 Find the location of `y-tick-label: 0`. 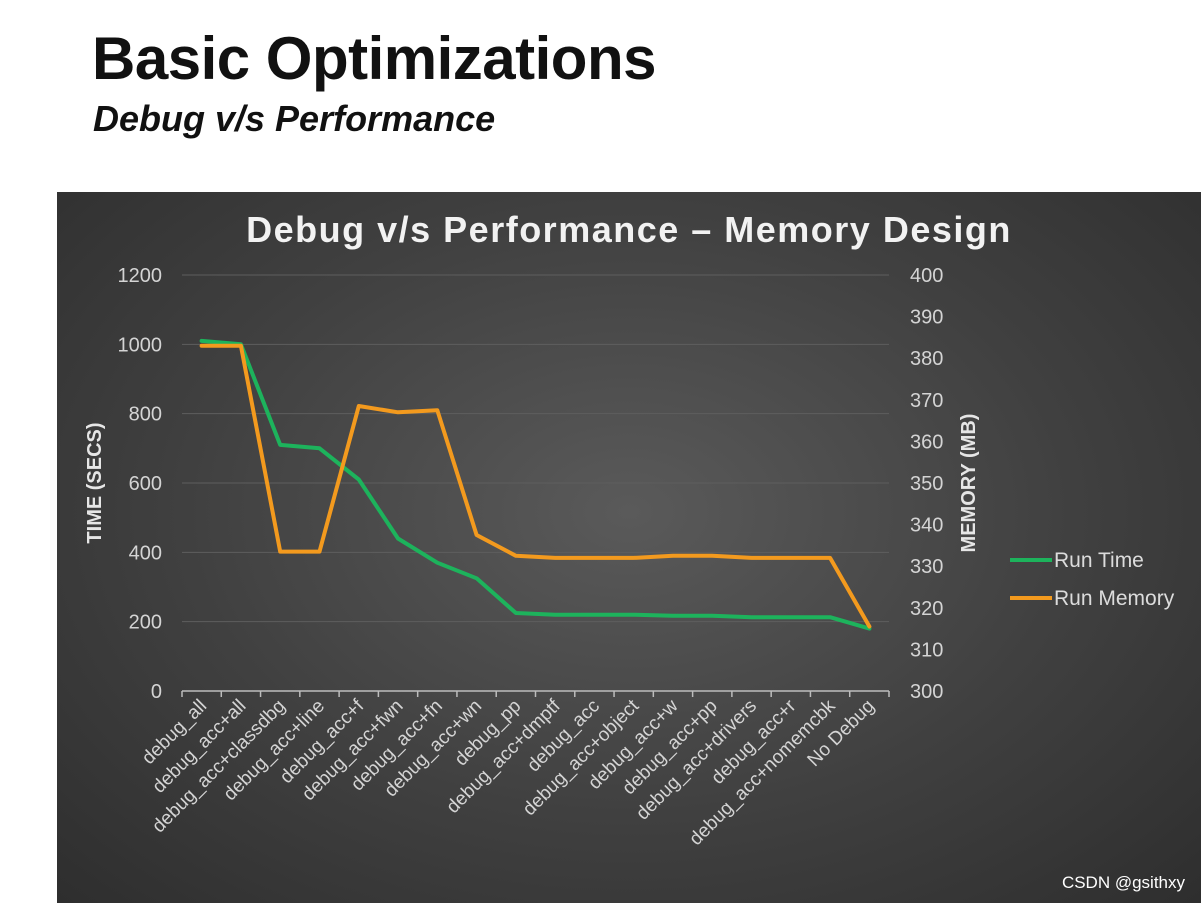

y-tick-label: 0 is located at coordinates (156, 692).